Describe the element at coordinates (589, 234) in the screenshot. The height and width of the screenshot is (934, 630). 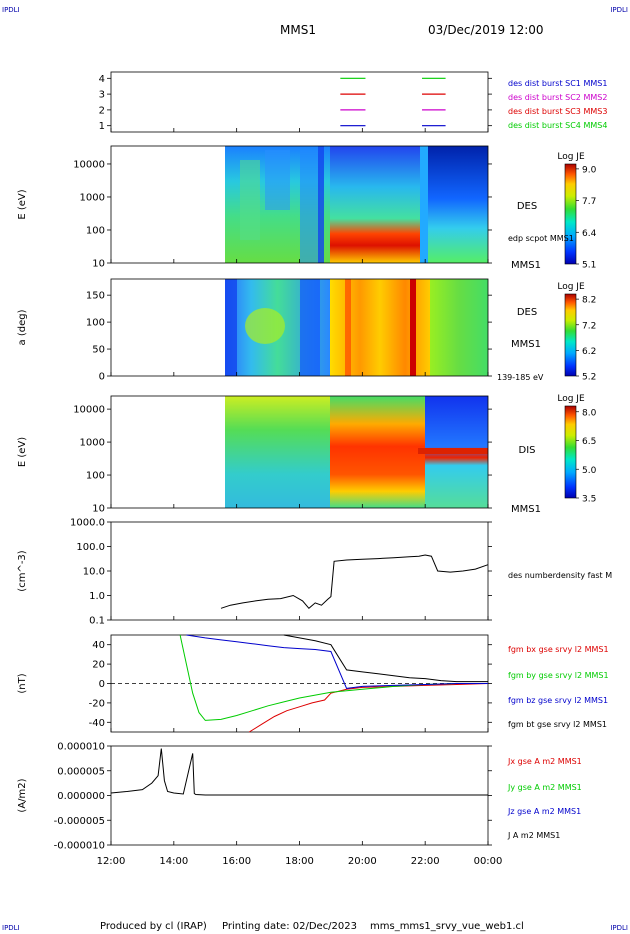
I see `des_energy-colorbar-label: 6.4` at that location.